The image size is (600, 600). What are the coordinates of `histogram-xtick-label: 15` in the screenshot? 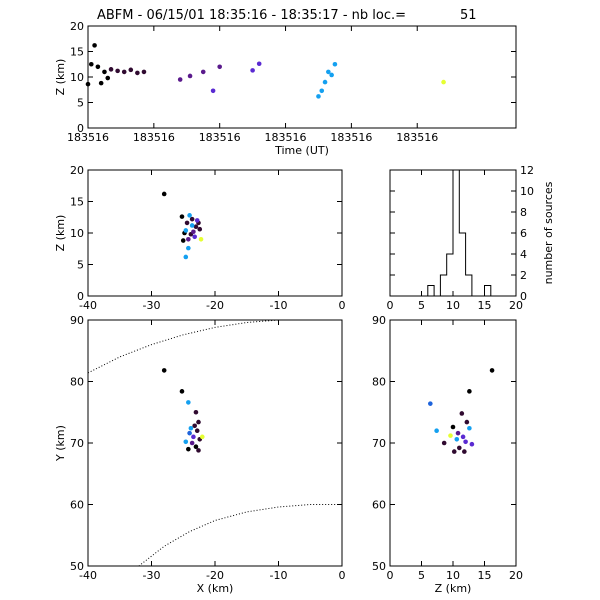 It's located at (485, 305).